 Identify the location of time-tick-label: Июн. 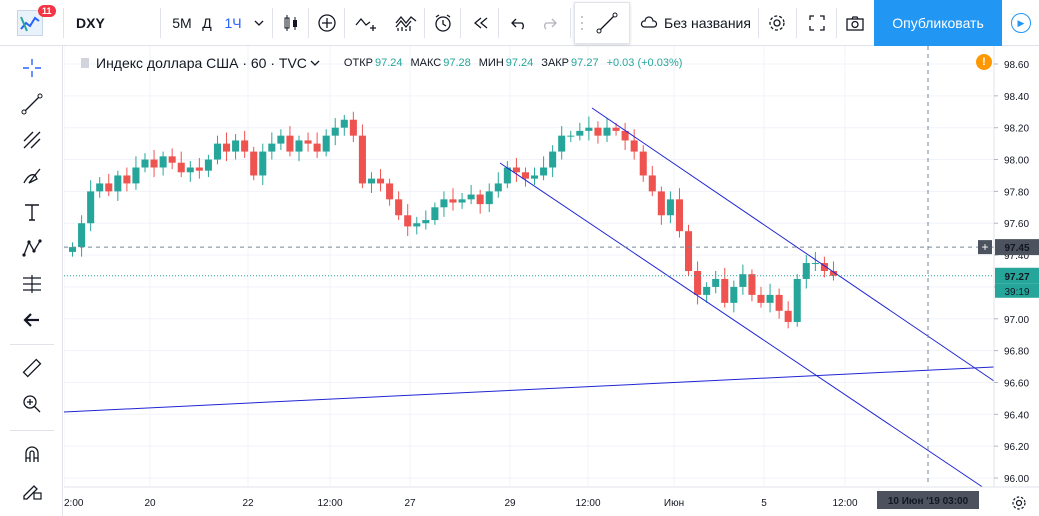
(674, 503).